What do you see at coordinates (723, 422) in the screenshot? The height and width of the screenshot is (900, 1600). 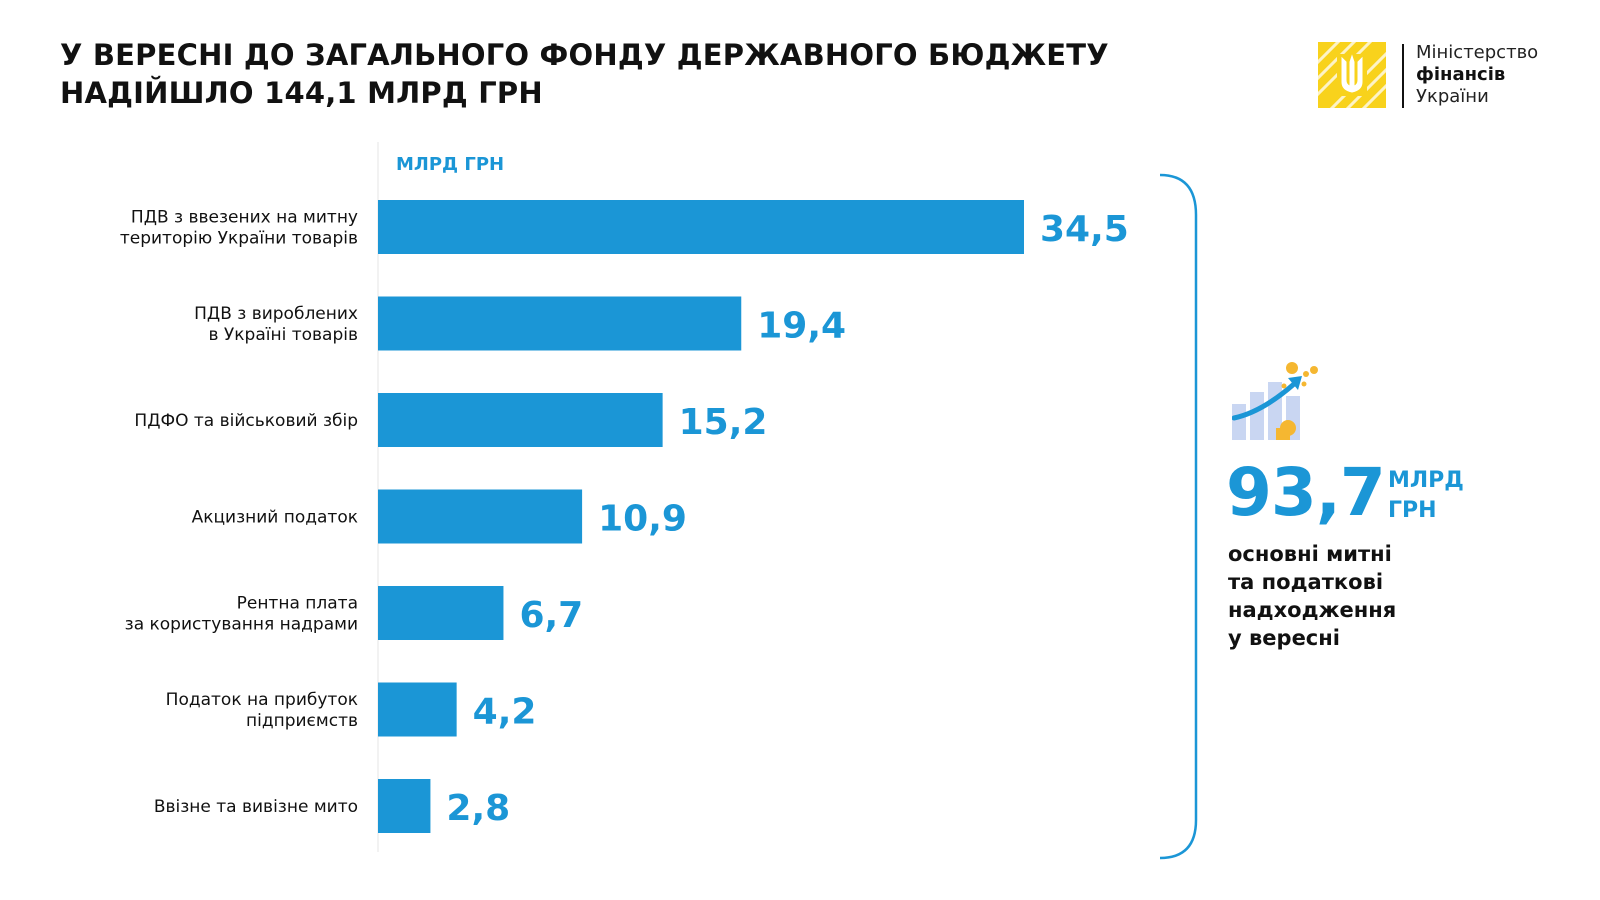 I see `bar-value-label: 15,2` at bounding box center [723, 422].